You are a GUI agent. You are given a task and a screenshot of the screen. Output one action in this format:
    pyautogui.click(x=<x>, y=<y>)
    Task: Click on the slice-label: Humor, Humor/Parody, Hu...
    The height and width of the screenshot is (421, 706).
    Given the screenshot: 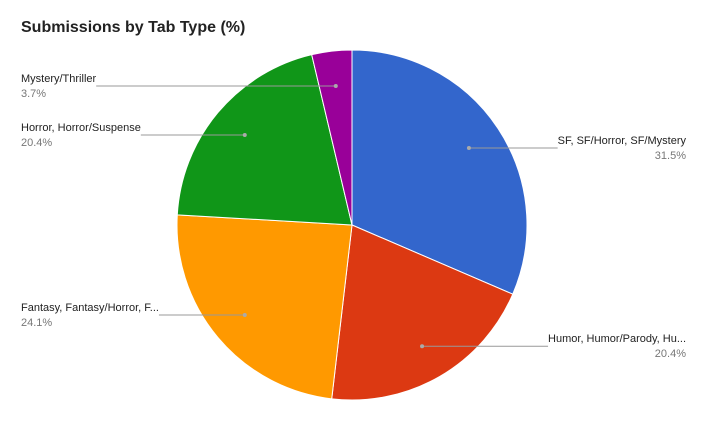 What is the action you would take?
    pyautogui.click(x=617, y=339)
    